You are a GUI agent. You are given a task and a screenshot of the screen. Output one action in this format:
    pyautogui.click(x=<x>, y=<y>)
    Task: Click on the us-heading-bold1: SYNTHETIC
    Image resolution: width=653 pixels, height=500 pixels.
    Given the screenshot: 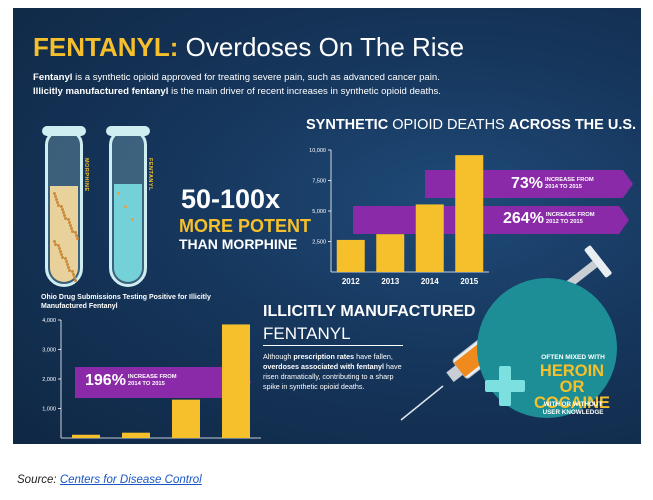 What is the action you would take?
    pyautogui.click(x=347, y=125)
    